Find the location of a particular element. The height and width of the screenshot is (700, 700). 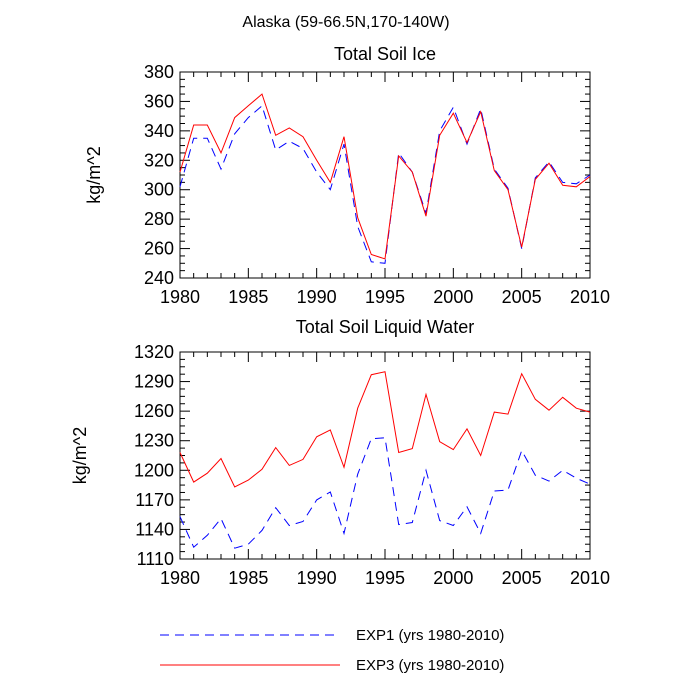

y-tick-label: 320 is located at coordinates (159, 160).